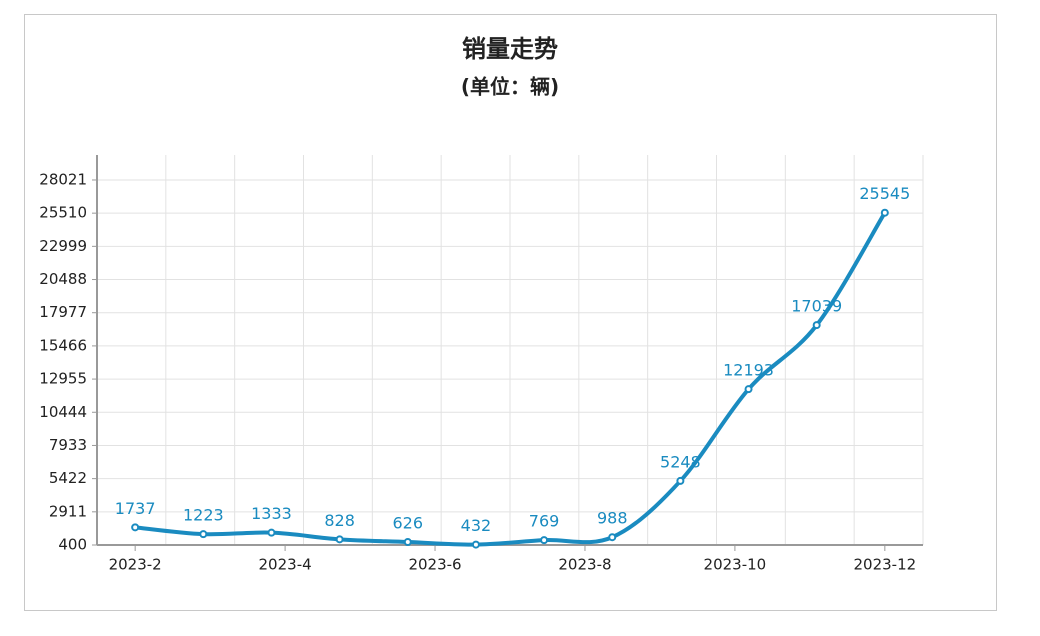 This screenshot has height=636, width=1040. What do you see at coordinates (612, 518) in the screenshot?
I see `value-label: 988` at bounding box center [612, 518].